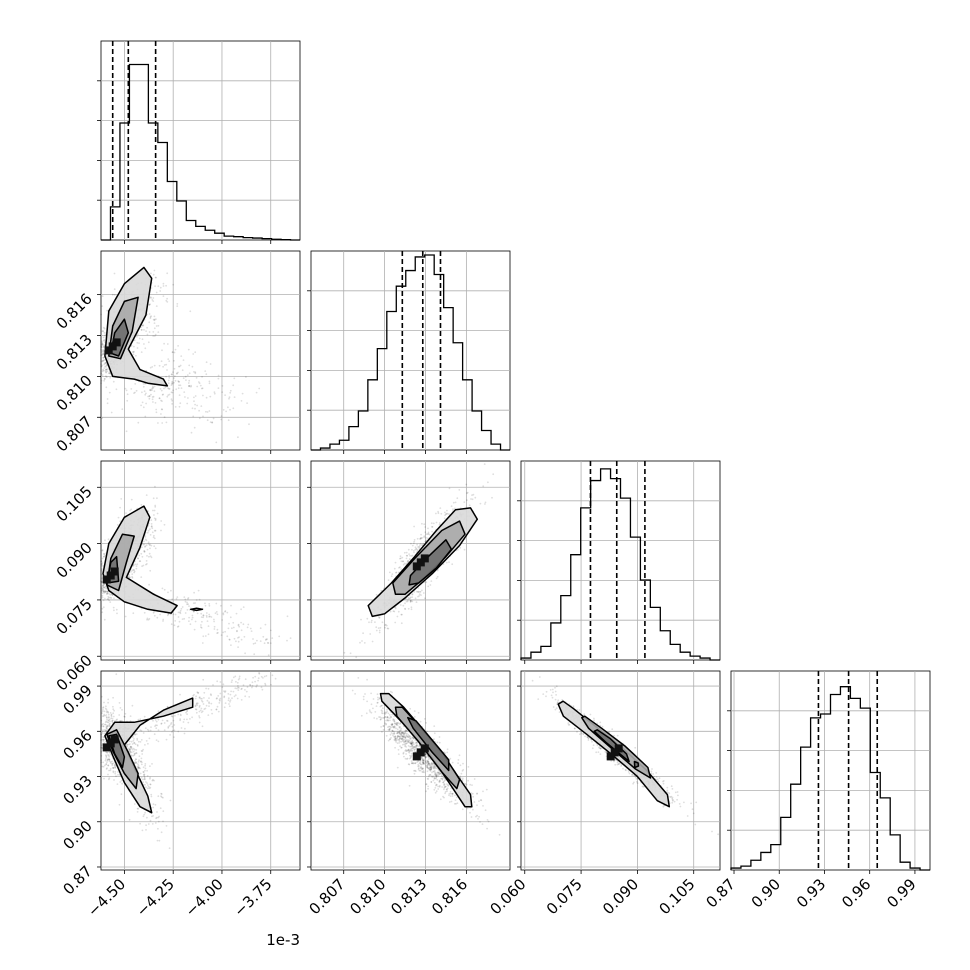 The height and width of the screenshot is (970, 970). Describe the element at coordinates (77, 744) in the screenshot. I see `tick-label-y: 0.96` at that location.